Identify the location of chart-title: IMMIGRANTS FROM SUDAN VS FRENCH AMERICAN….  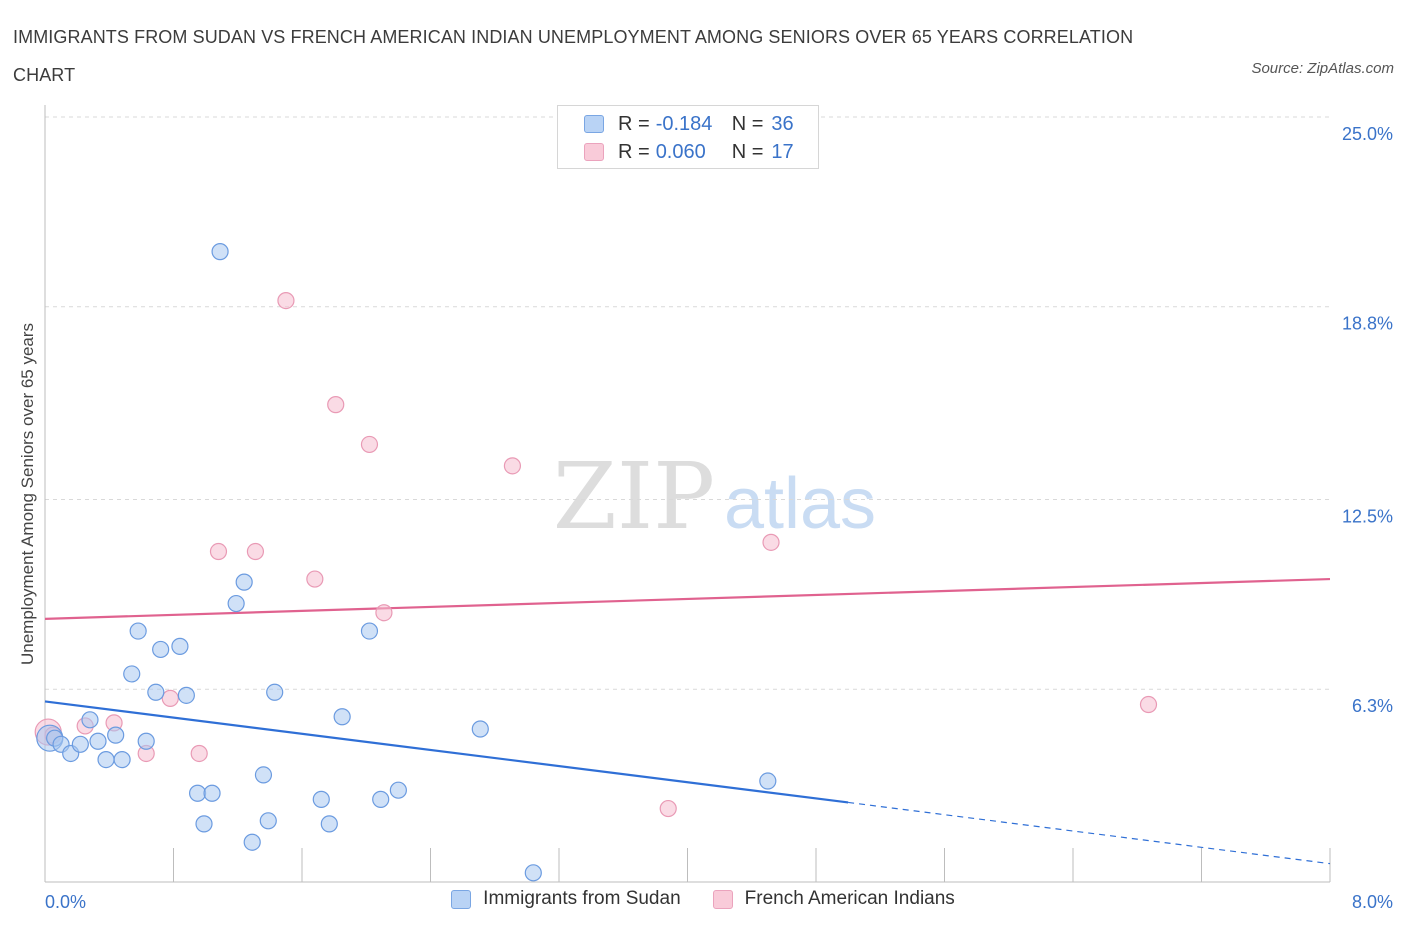
(573, 56).